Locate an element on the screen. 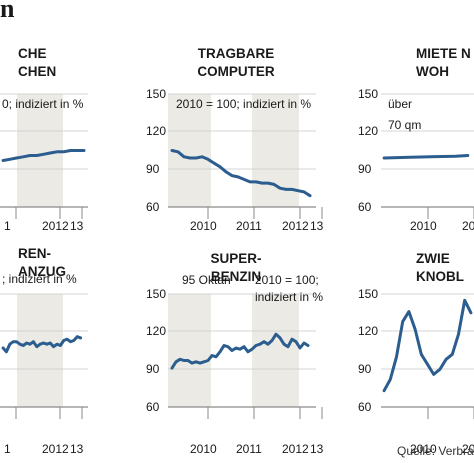  chart-title-line: SUPER- is located at coordinates (235, 258).